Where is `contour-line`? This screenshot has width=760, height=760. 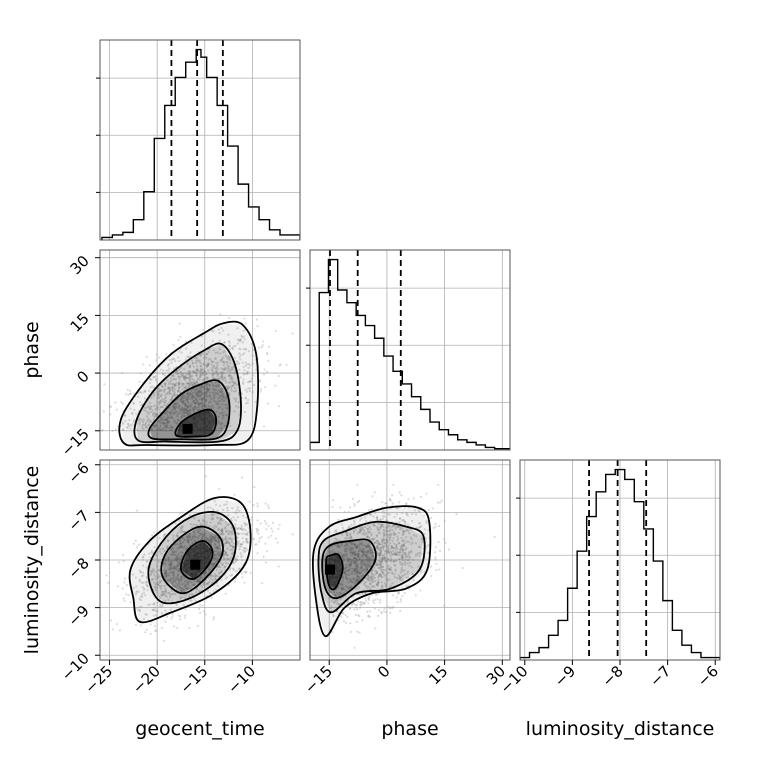 contour-line is located at coordinates (372, 571).